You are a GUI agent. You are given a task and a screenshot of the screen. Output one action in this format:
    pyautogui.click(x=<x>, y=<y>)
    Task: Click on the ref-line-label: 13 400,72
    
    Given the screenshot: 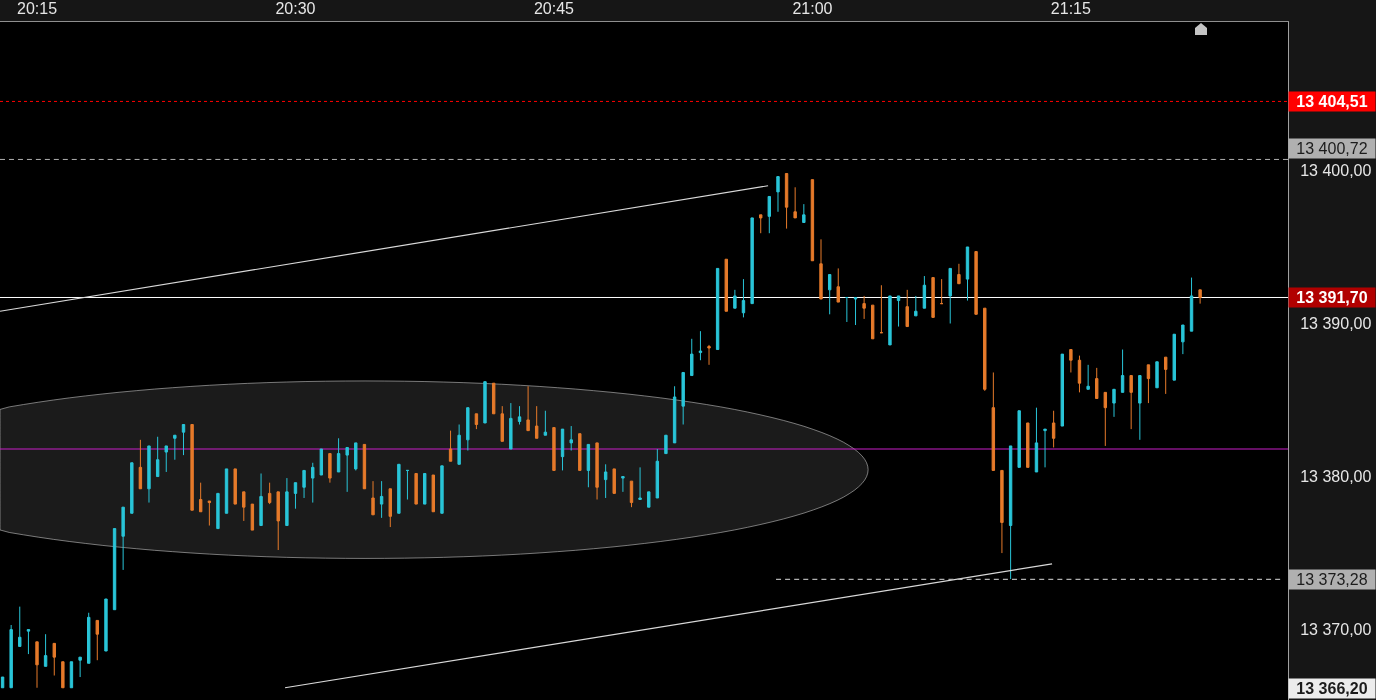 What is the action you would take?
    pyautogui.click(x=1332, y=148)
    